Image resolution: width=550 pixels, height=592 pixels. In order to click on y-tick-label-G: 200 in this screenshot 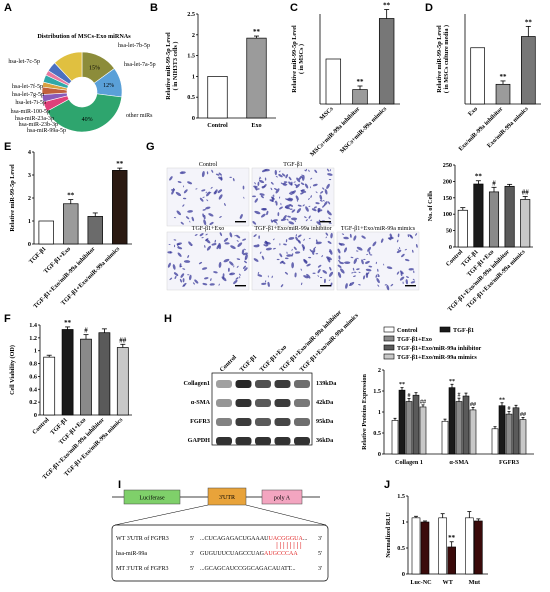, I will do `click(447, 181)`.